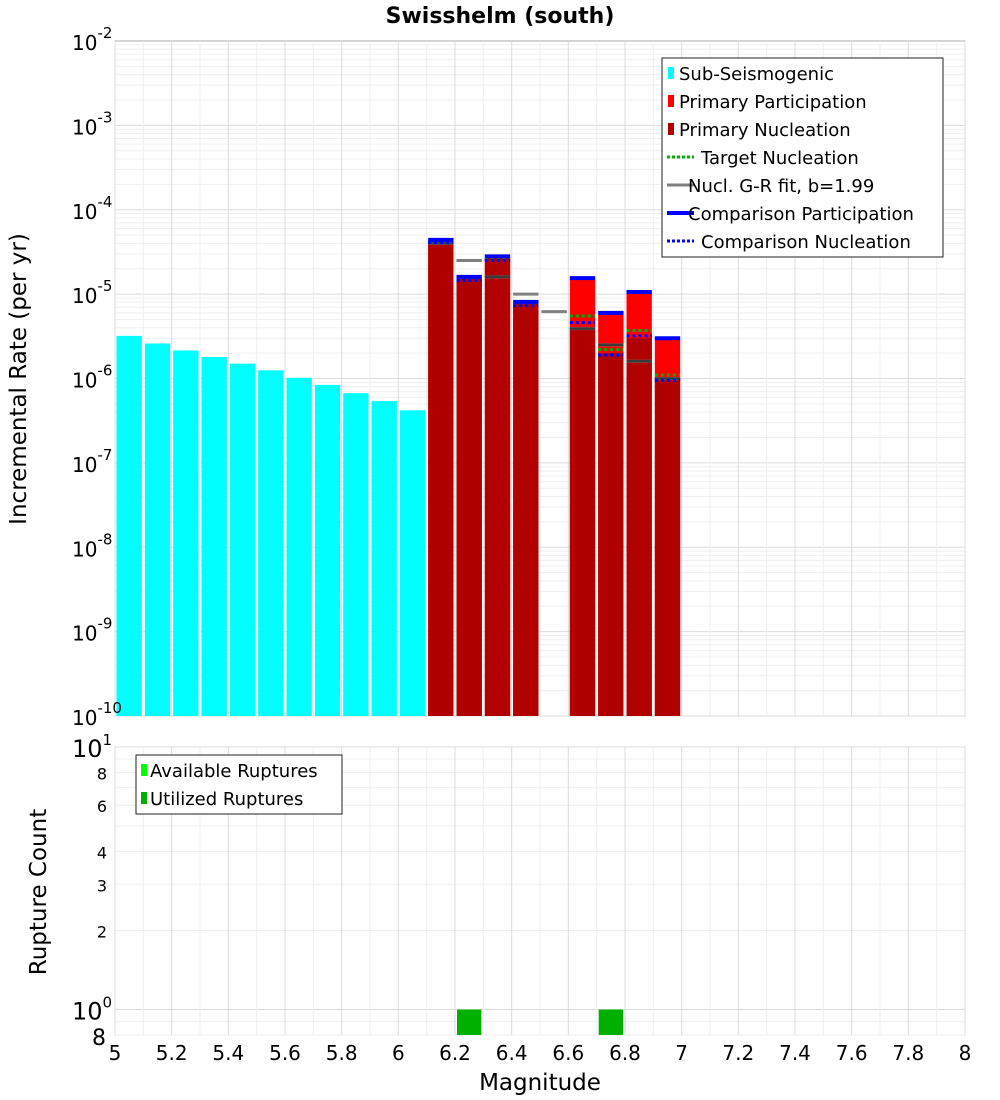 The image size is (1000, 1100). What do you see at coordinates (92, 747) in the screenshot?
I see `y-tick-label: 10¹` at bounding box center [92, 747].